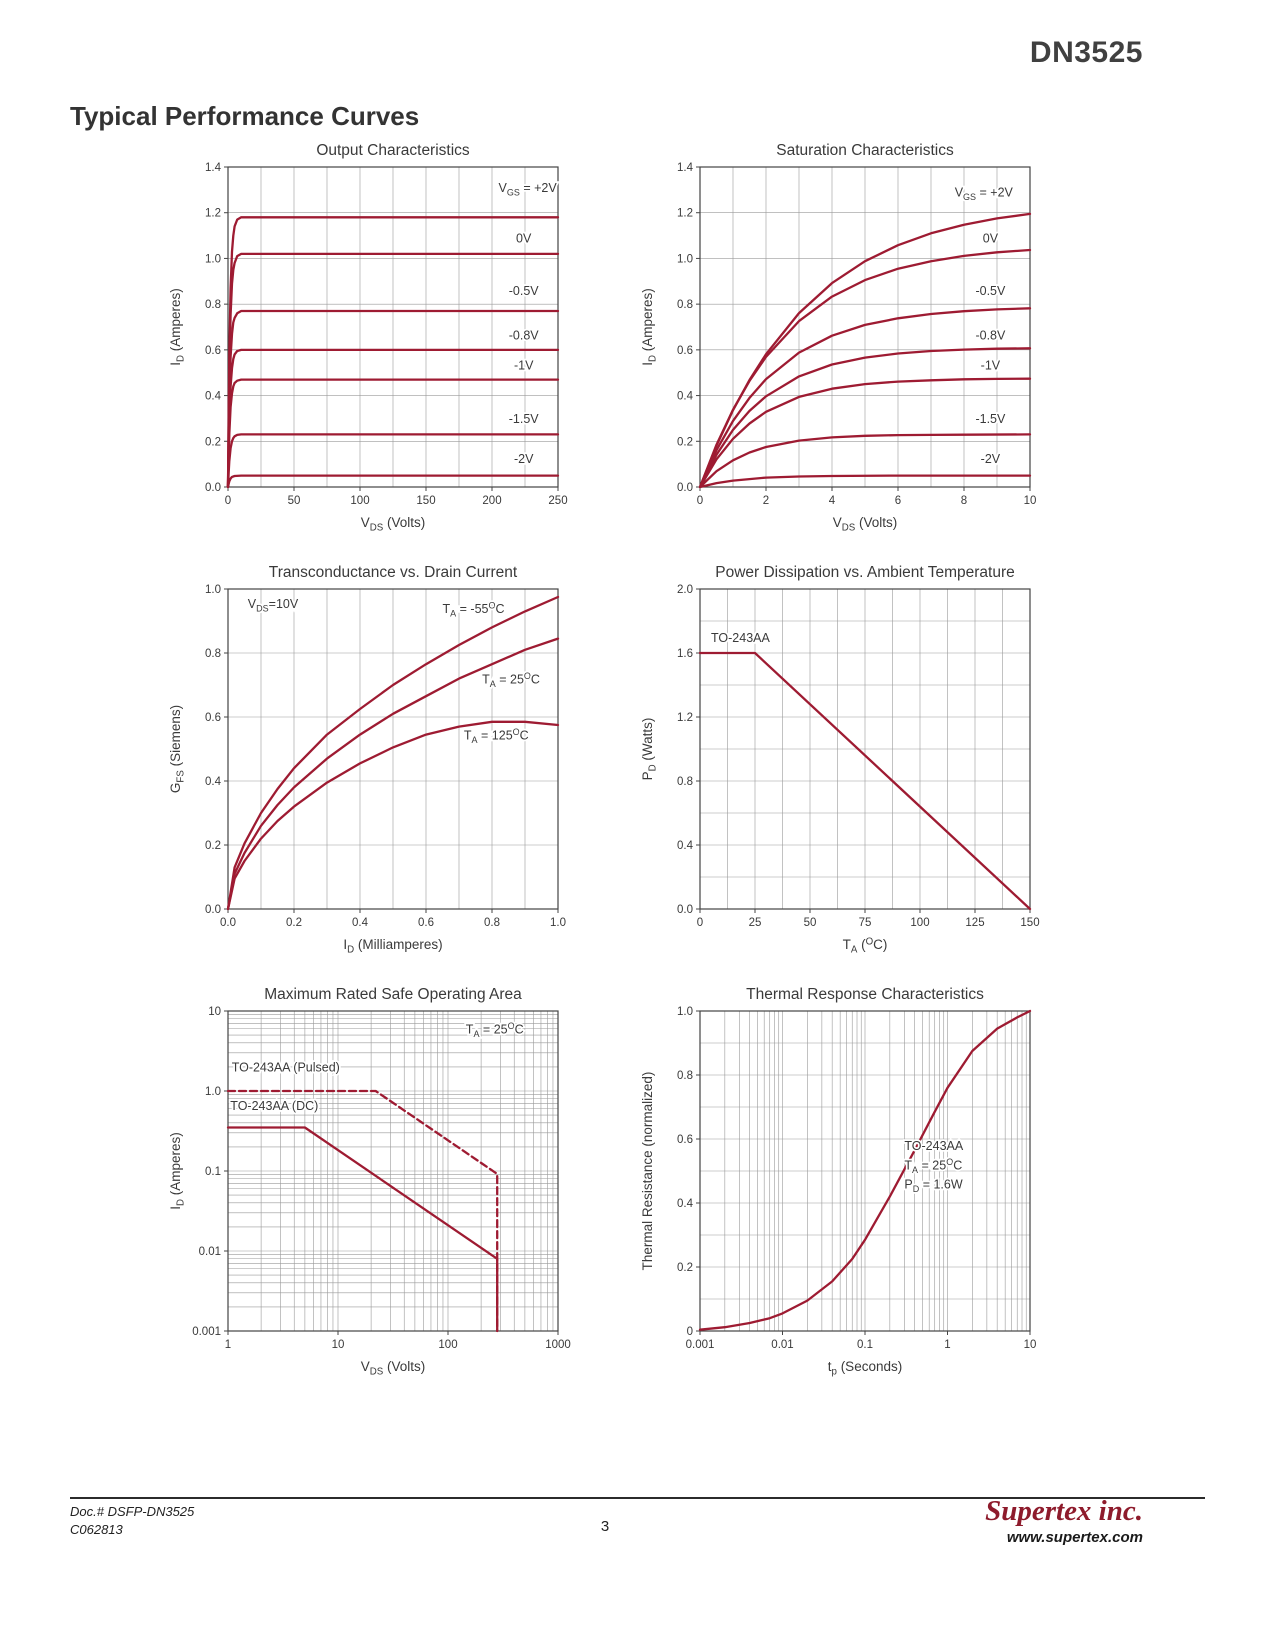 The width and height of the screenshot is (1275, 1650). What do you see at coordinates (273, 605) in the screenshot?
I see `curve-label: VDS=10V` at bounding box center [273, 605].